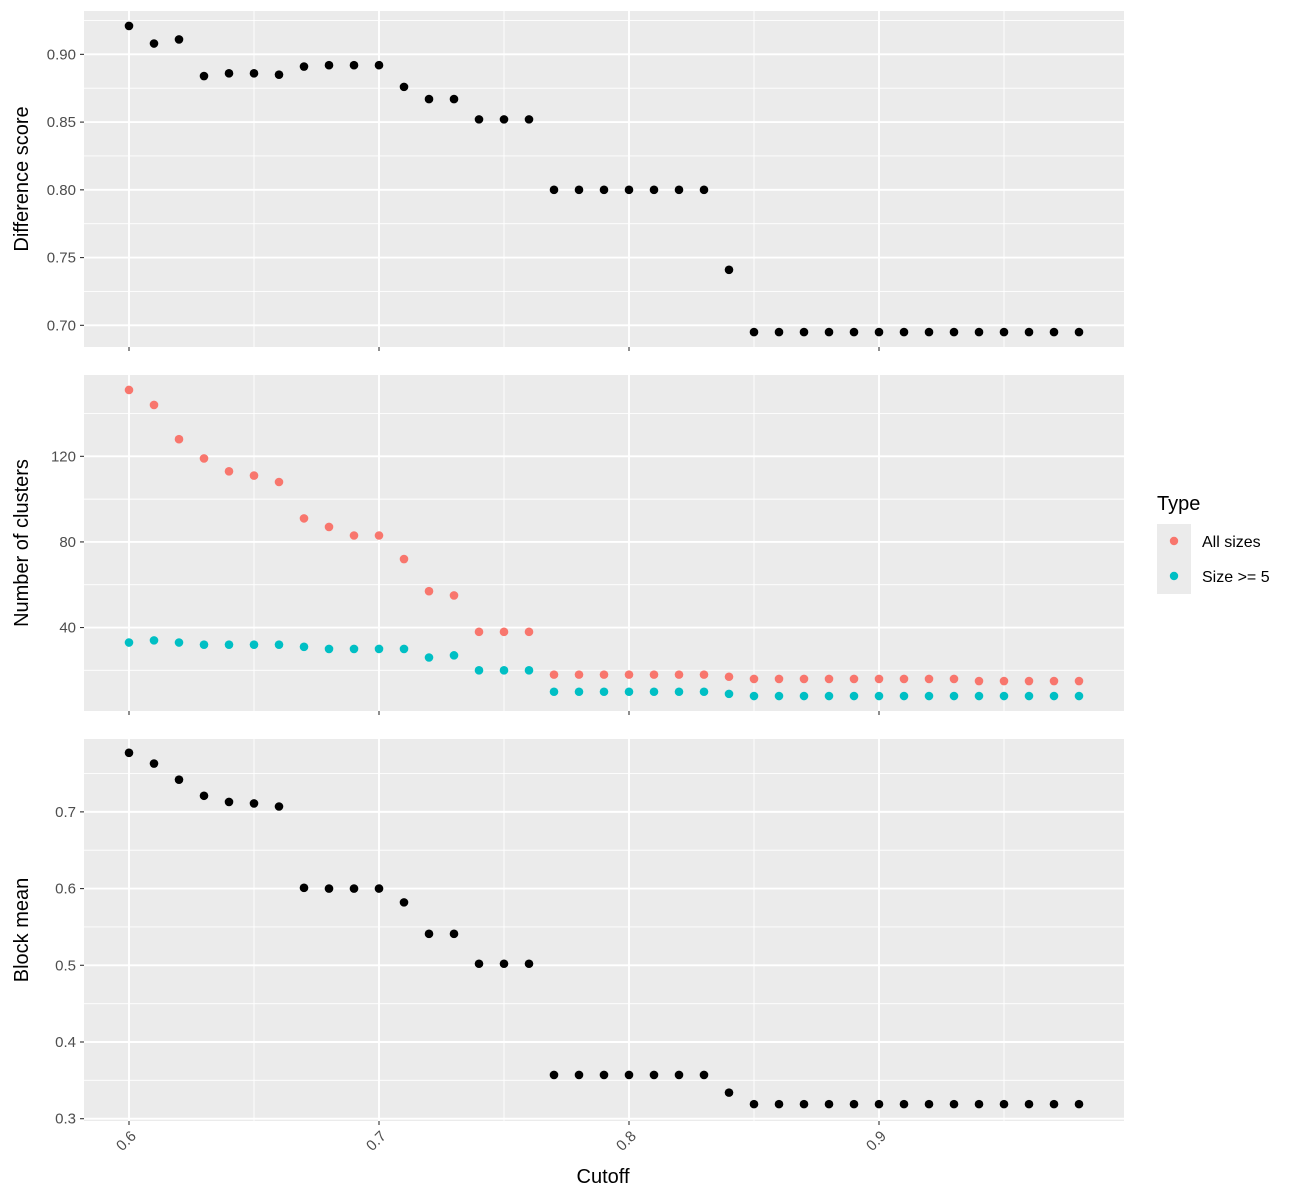  What do you see at coordinates (22, 543) in the screenshot?
I see `y-axis-title: Number of clusters` at bounding box center [22, 543].